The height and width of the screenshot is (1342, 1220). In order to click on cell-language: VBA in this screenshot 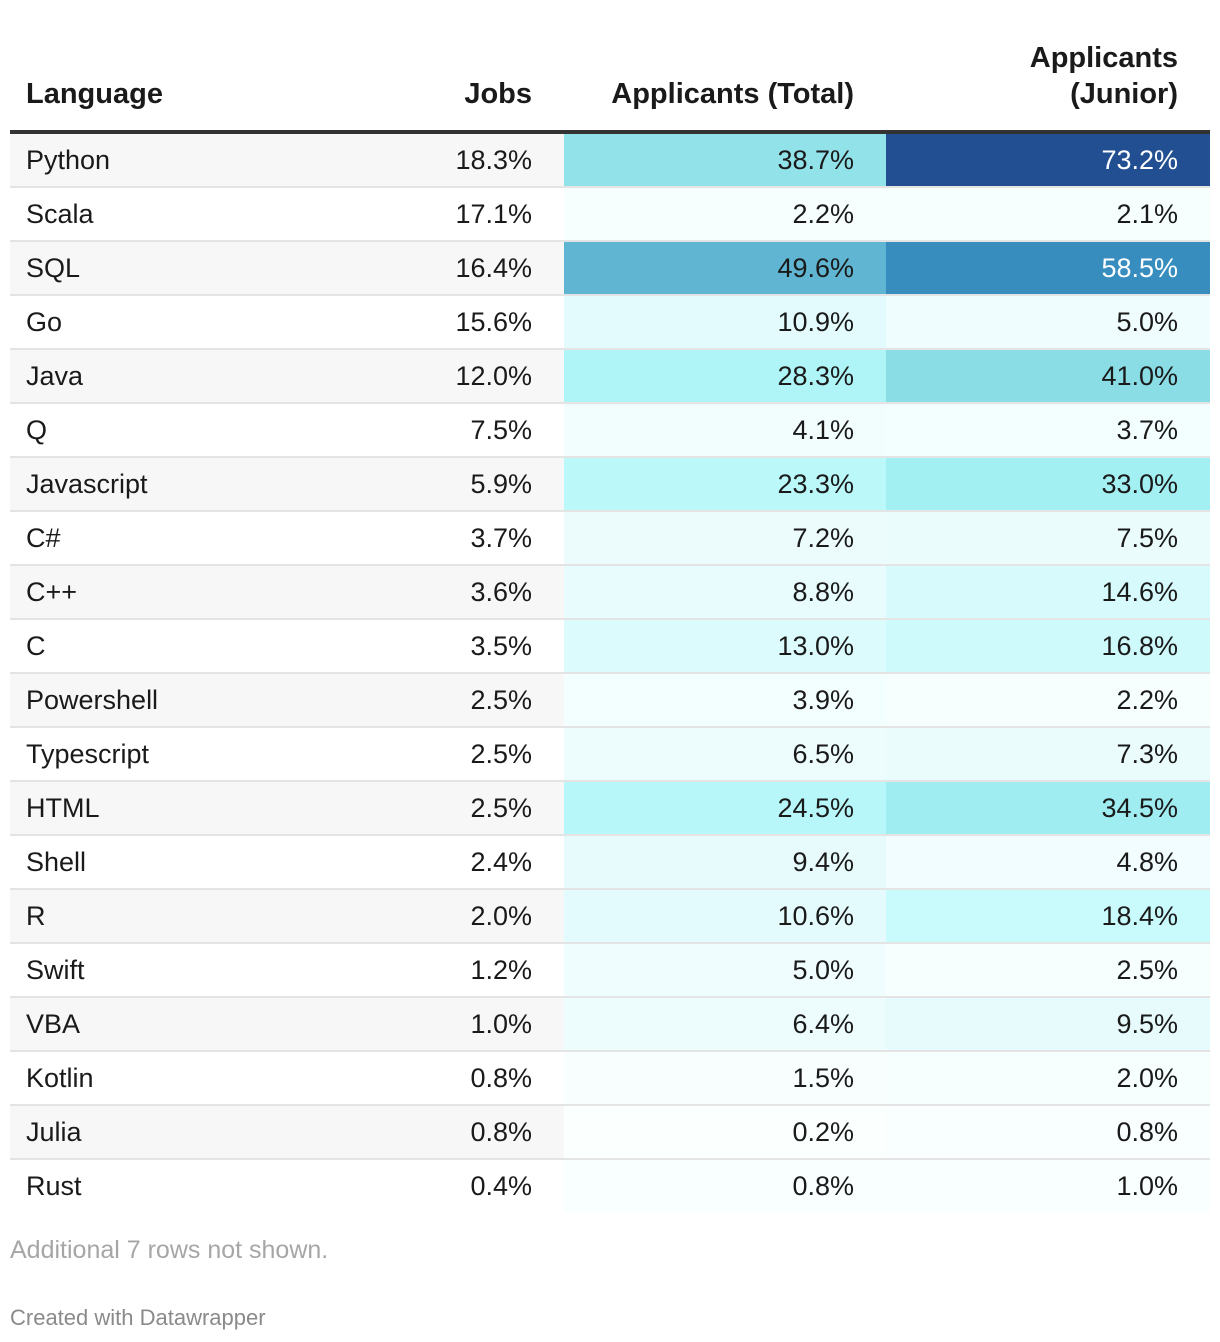, I will do `click(179, 1024)`.